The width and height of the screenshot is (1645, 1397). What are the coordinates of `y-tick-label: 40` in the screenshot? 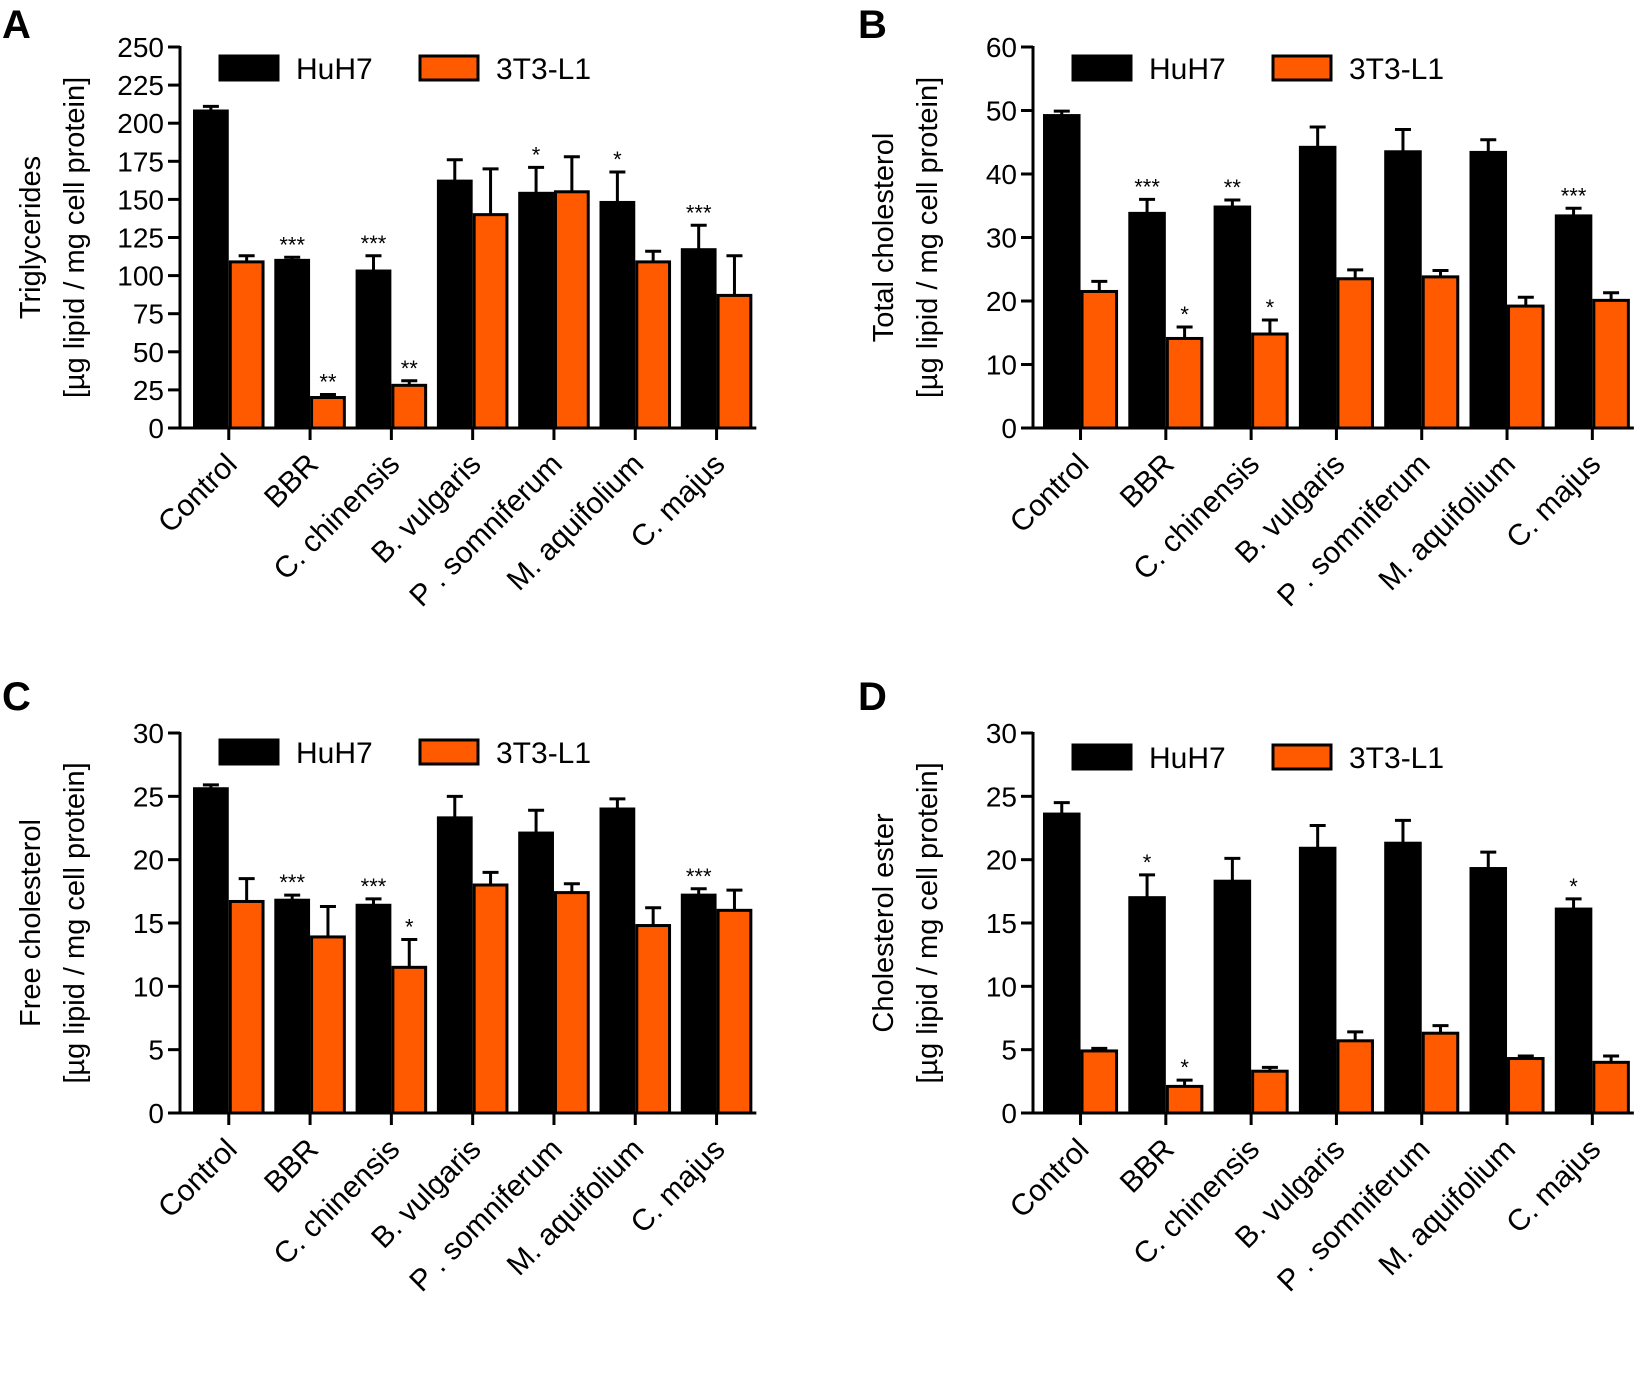 It's located at (1001, 174).